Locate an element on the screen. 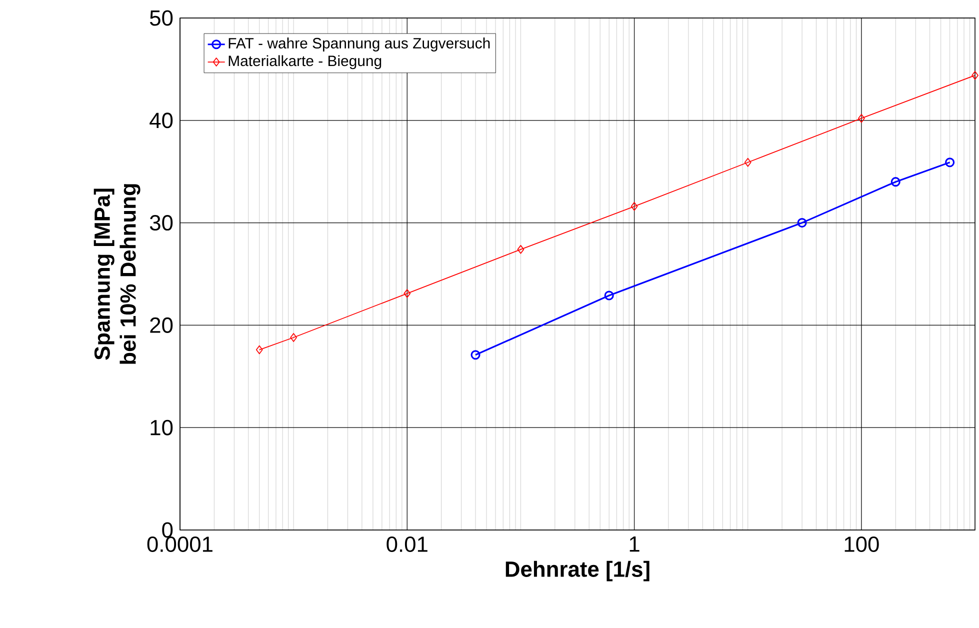  y-tick-label: 0 is located at coordinates (167, 530).